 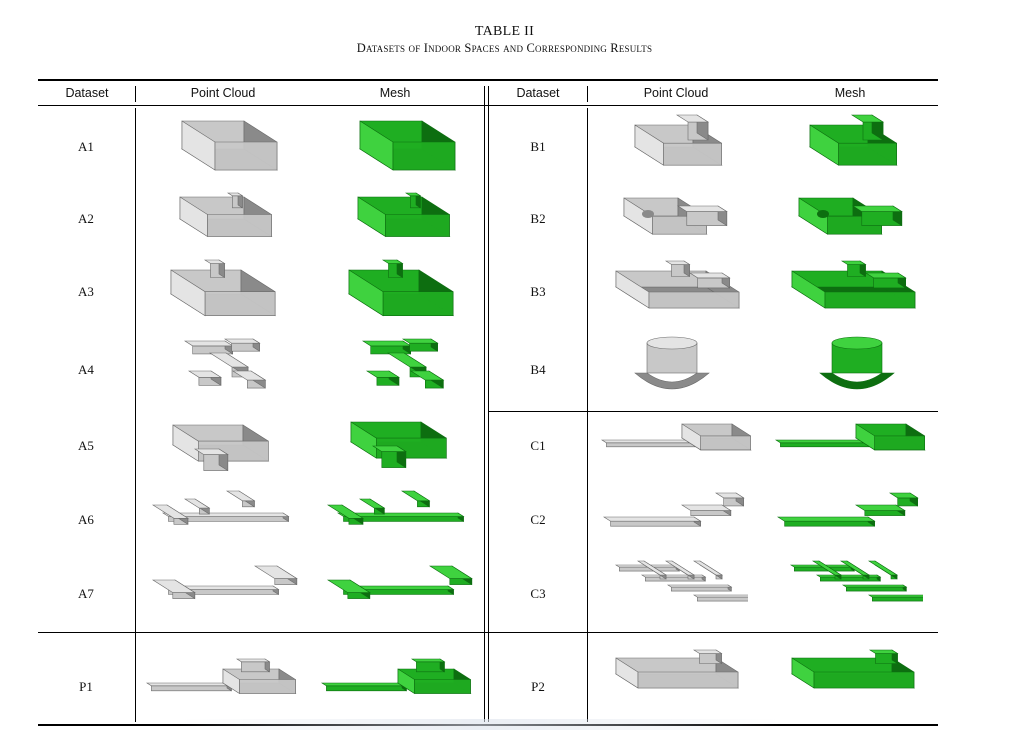 I want to click on row-label-b3: B3, so click(x=538, y=291).